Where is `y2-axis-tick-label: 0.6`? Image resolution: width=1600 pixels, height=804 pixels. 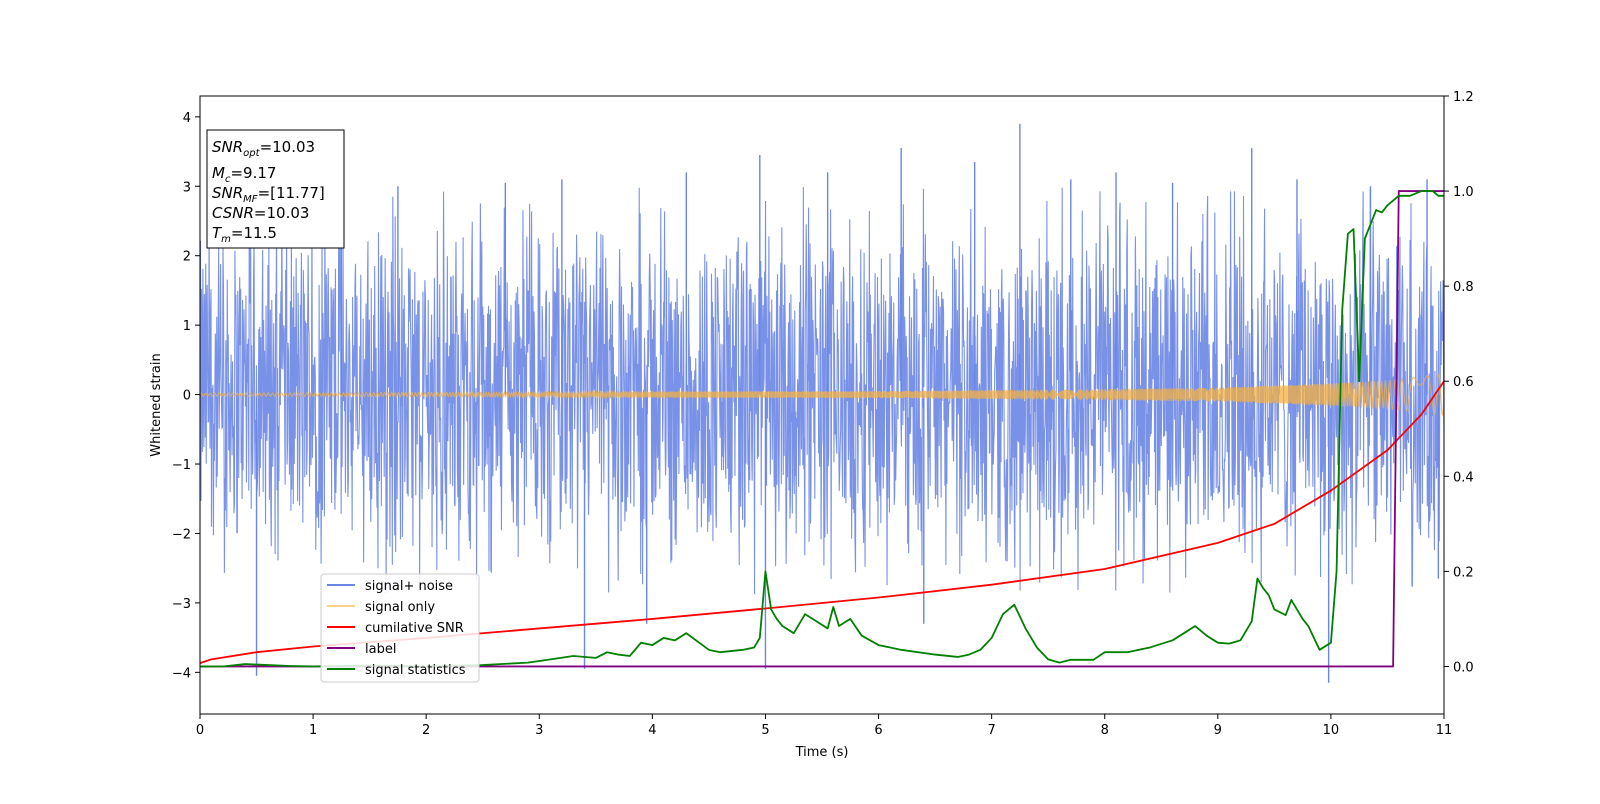
y2-axis-tick-label: 0.6 is located at coordinates (1463, 382).